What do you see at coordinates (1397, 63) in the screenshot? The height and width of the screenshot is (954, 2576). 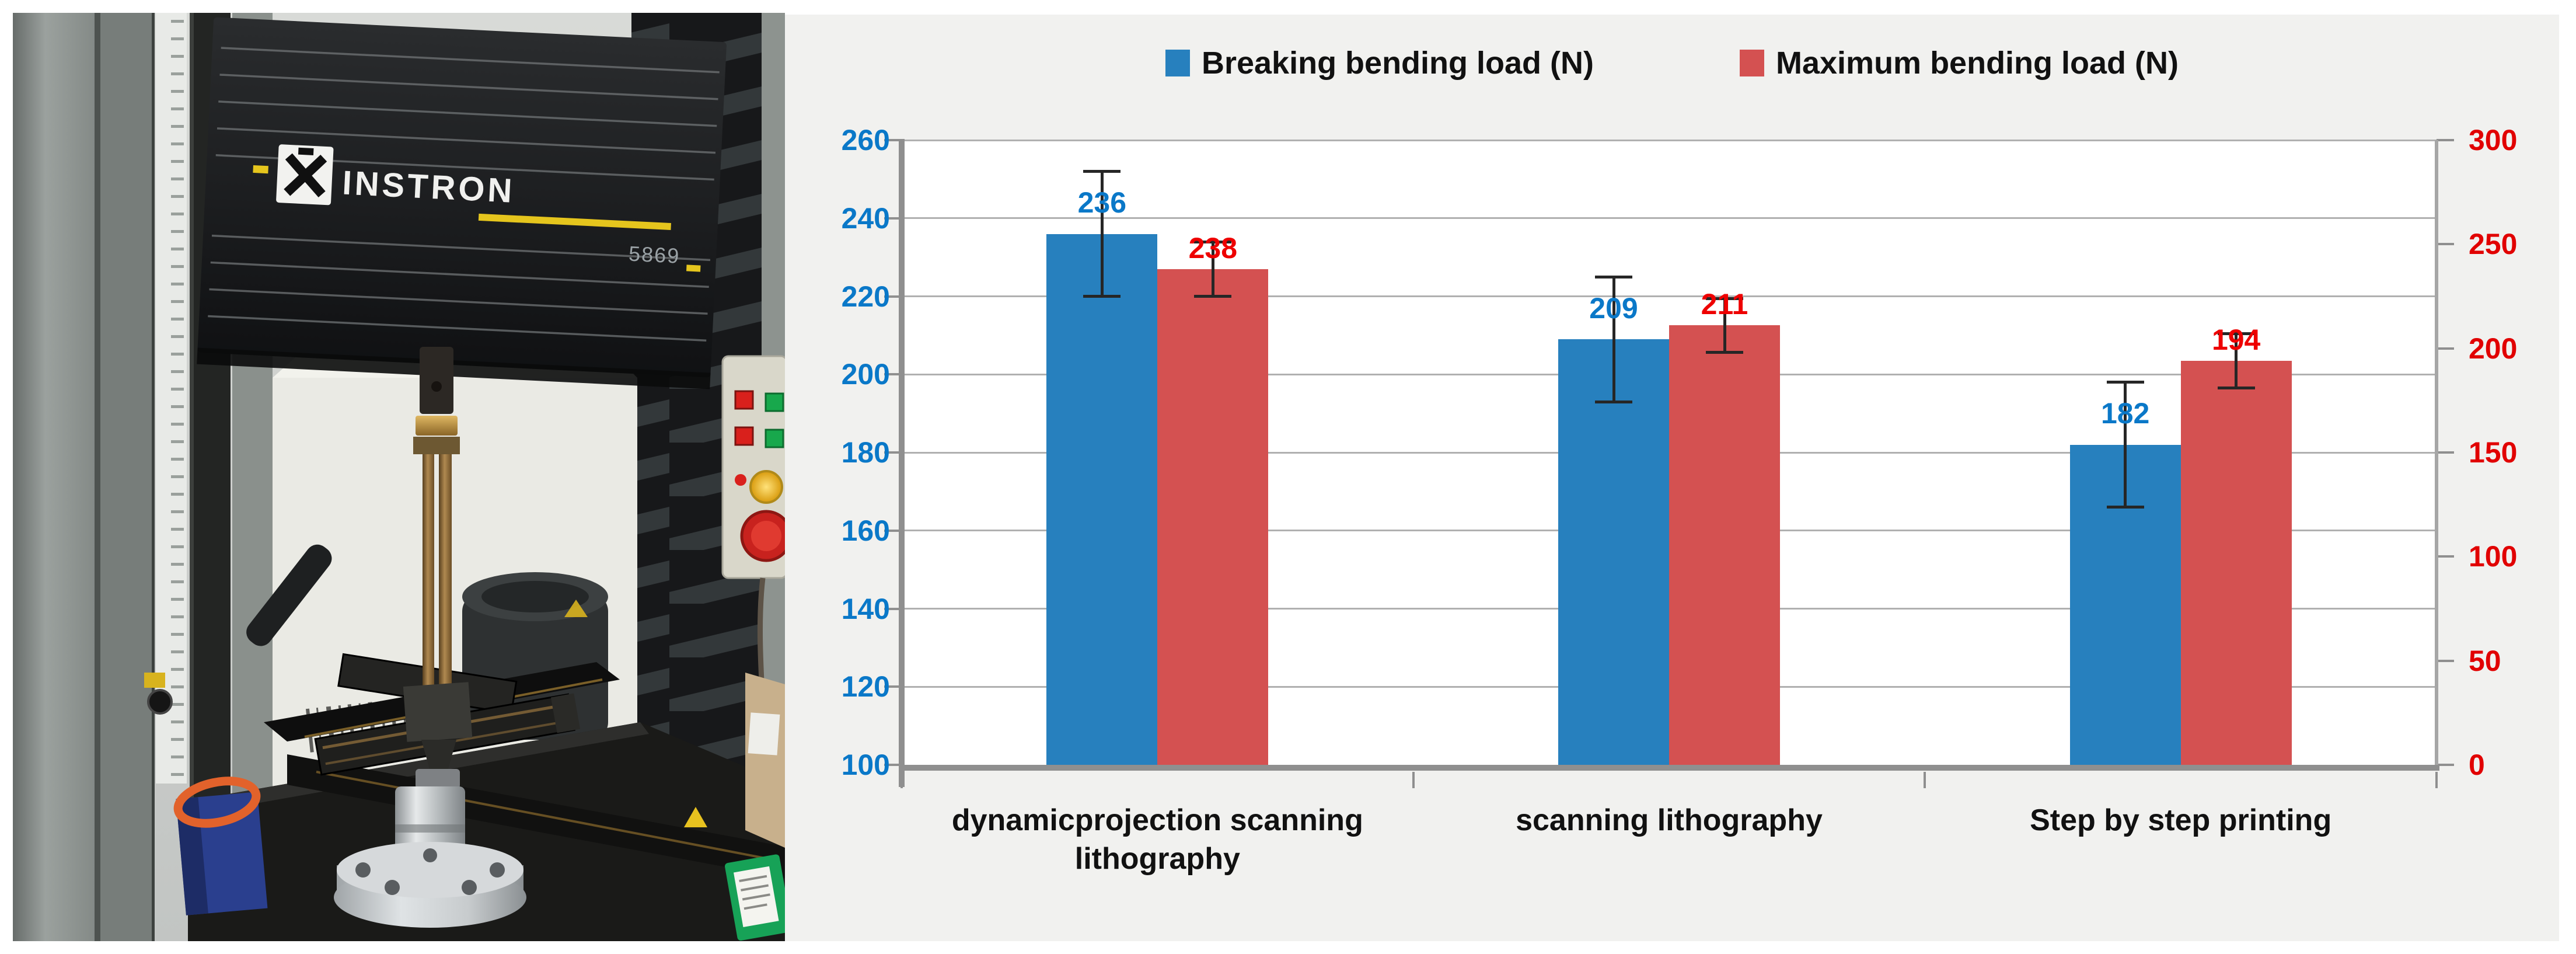 I see `legend-label: Breaking bending load (N)` at bounding box center [1397, 63].